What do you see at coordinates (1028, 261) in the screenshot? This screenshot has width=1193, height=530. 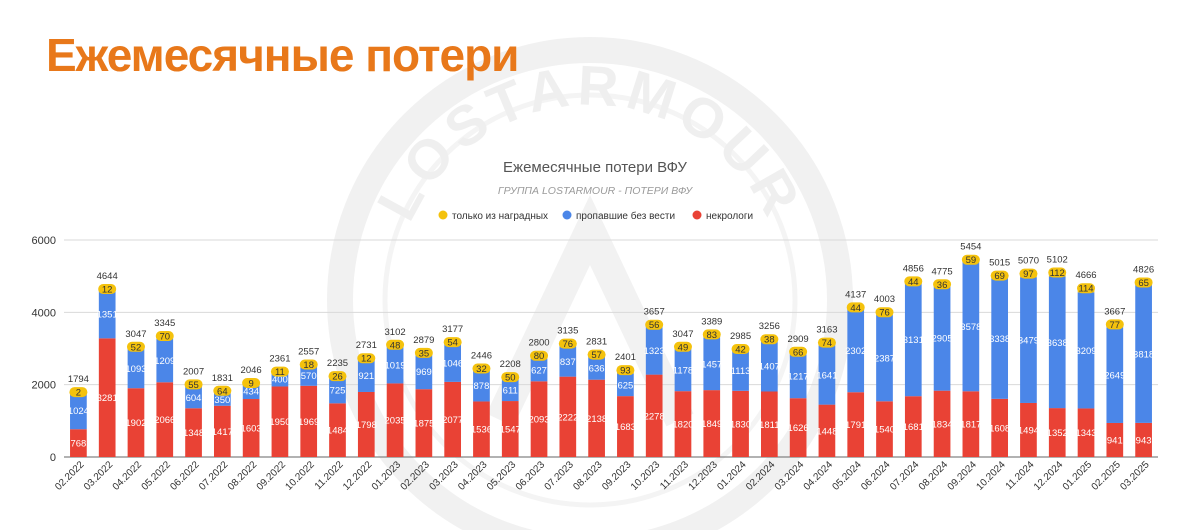 I see `data-label-total: 5070` at bounding box center [1028, 261].